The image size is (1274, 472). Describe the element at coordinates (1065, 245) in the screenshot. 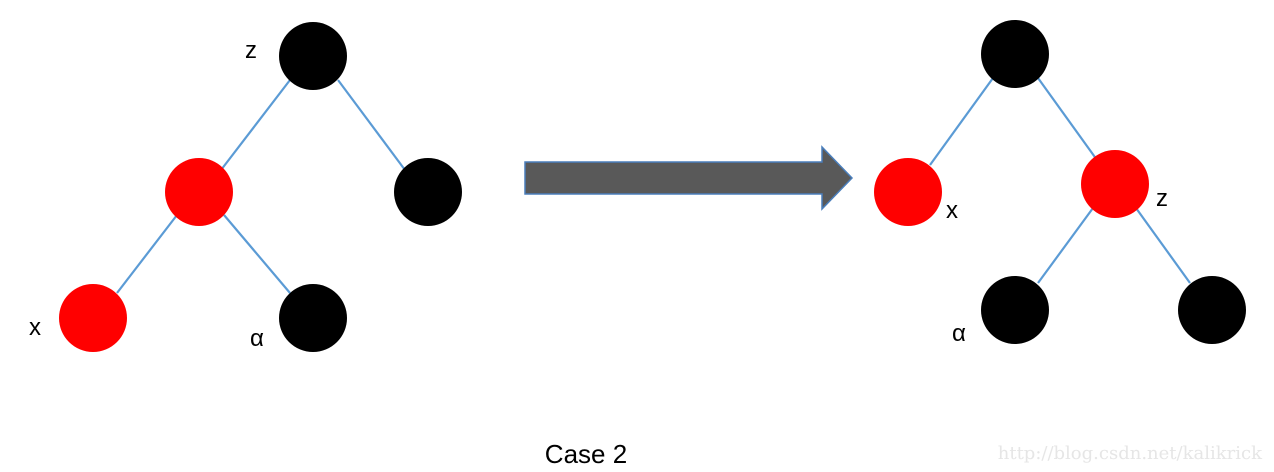

I see `right-edge-z-alpha` at that location.